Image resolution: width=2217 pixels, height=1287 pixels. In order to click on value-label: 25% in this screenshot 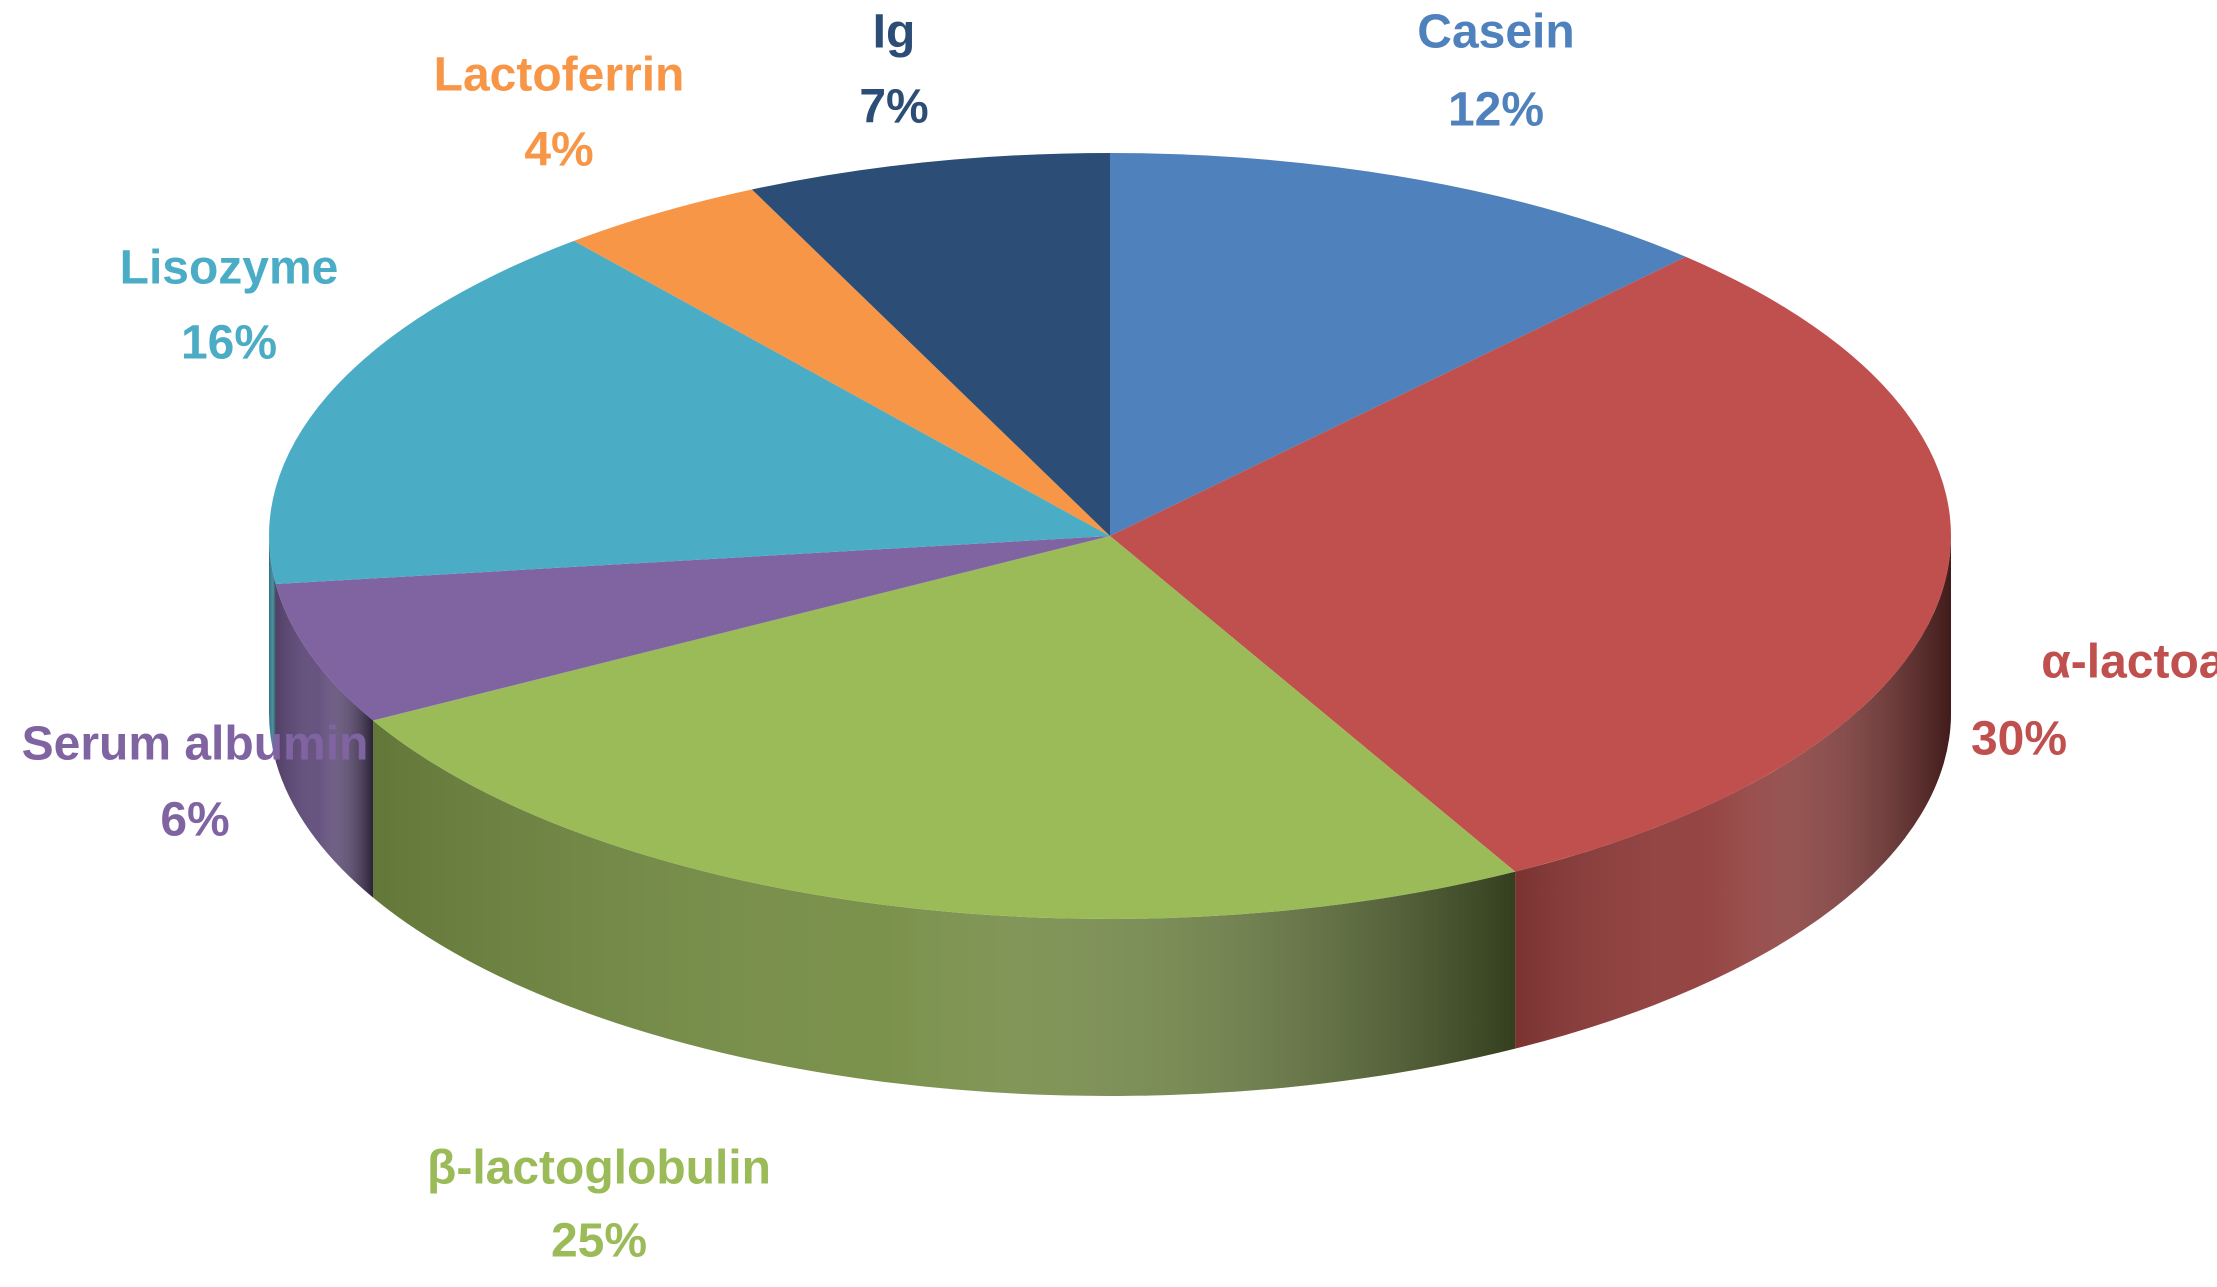, I will do `click(599, 1241)`.